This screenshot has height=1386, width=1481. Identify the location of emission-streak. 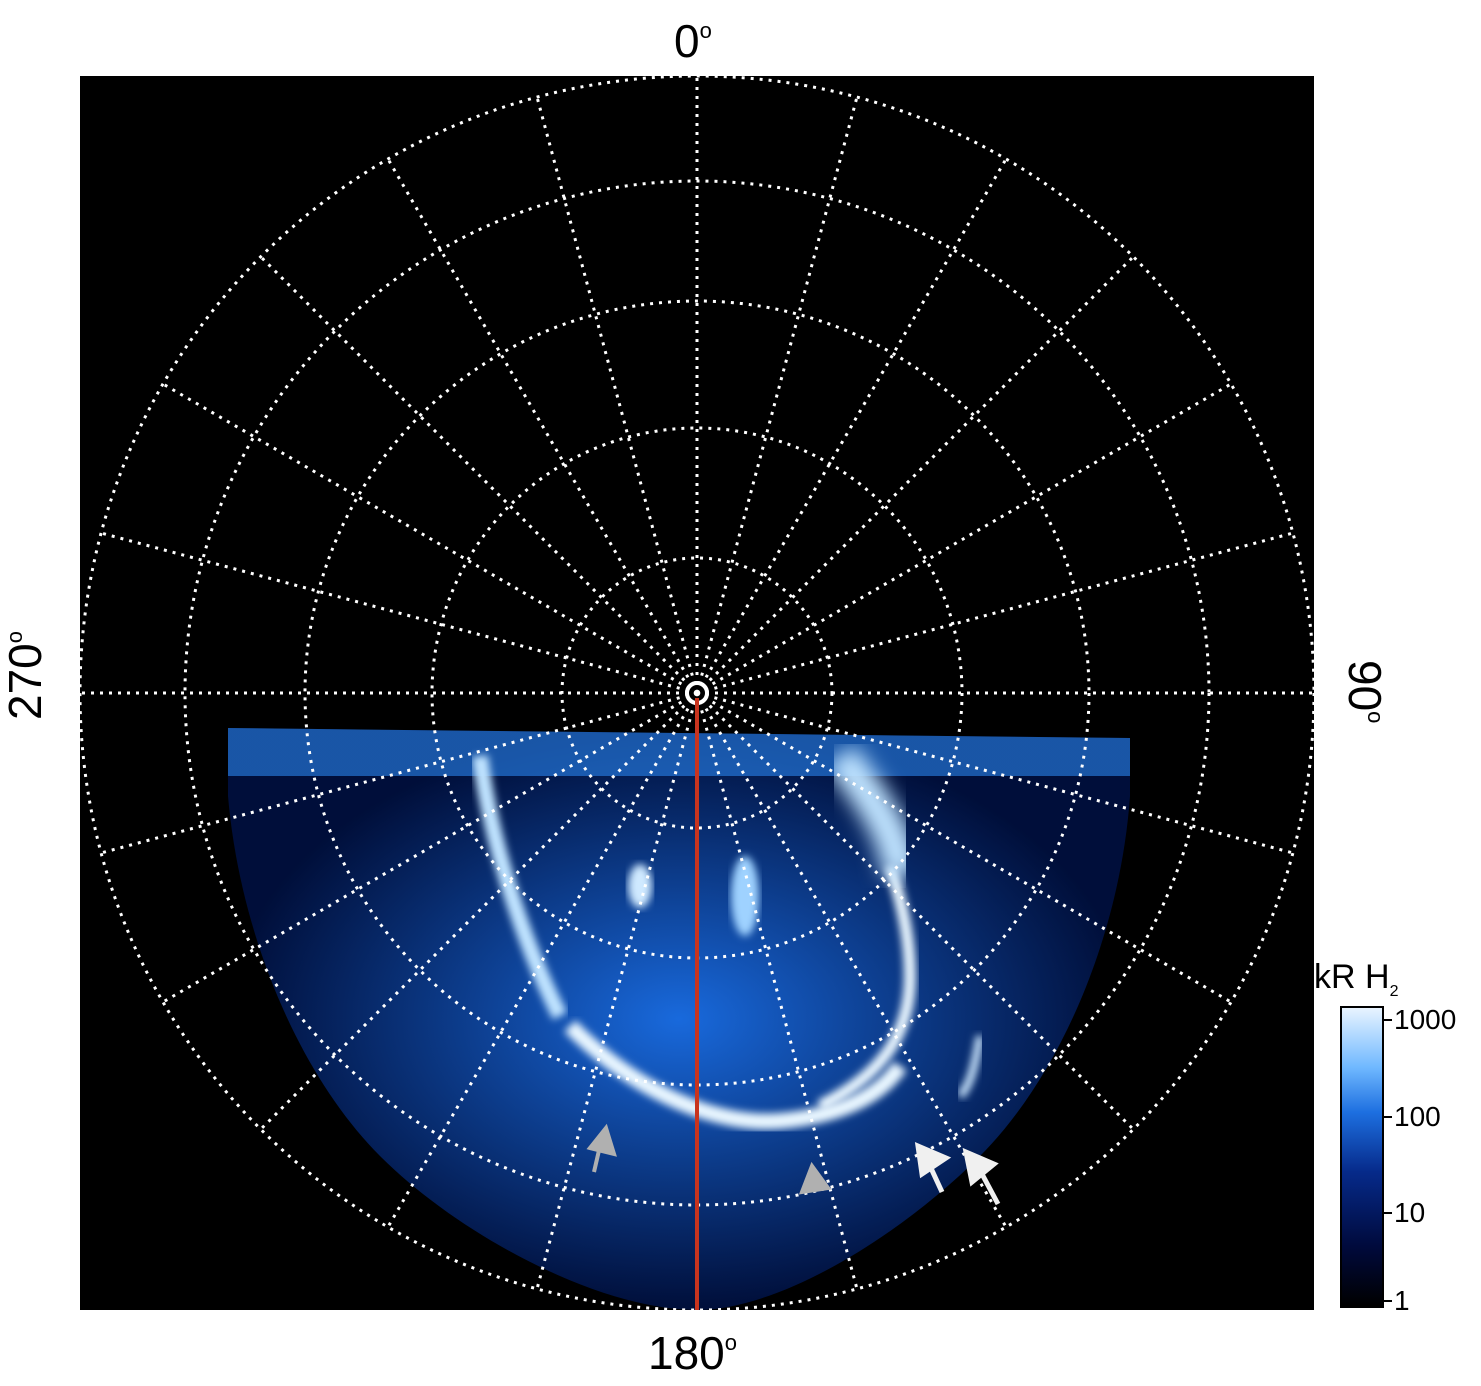
(970, 1067).